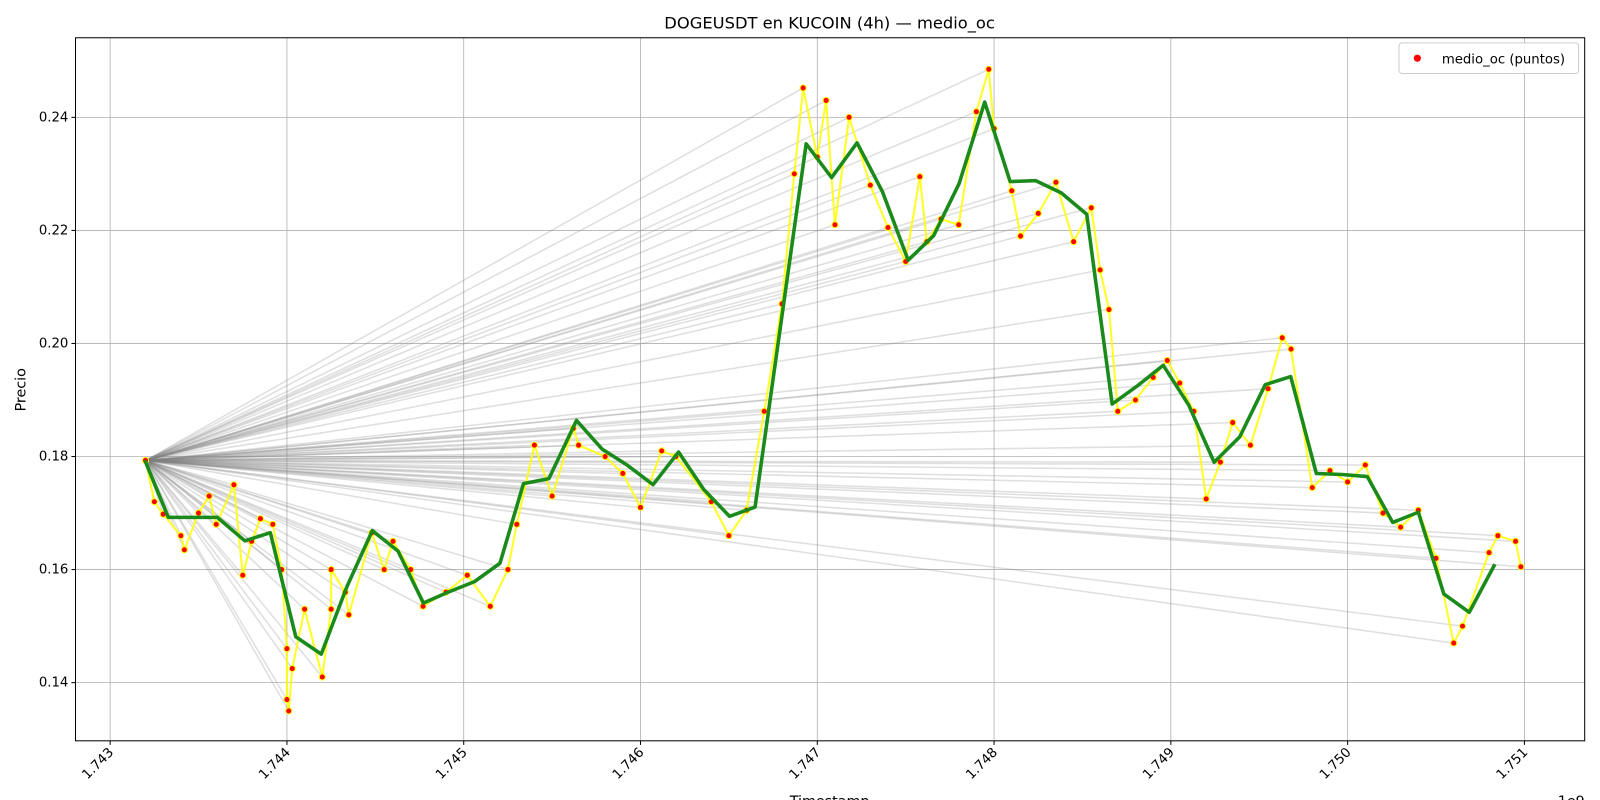  Describe the element at coordinates (1417, 58) in the screenshot. I see `legend-marker` at that location.